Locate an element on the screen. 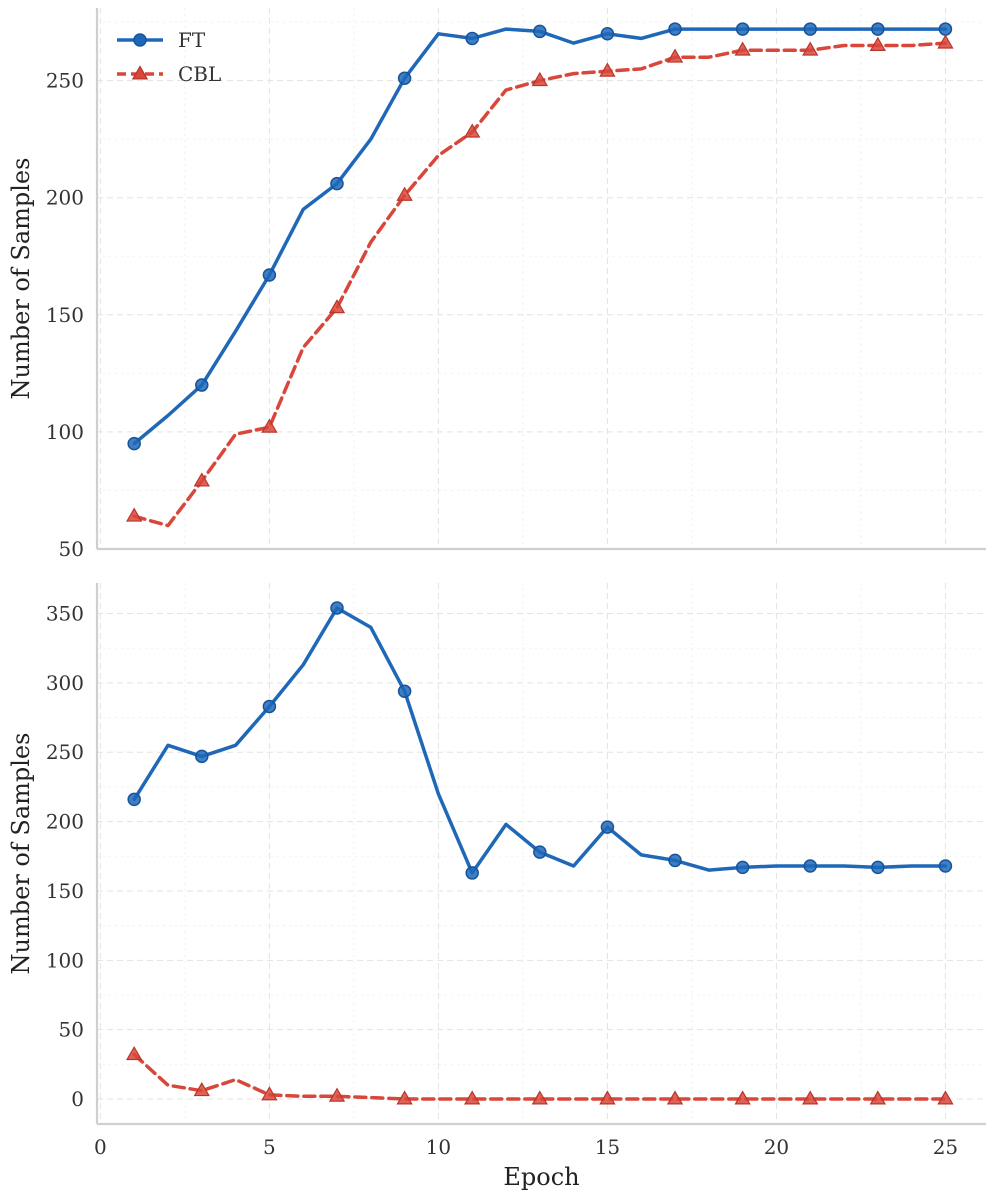 This screenshot has height=1200, width=996. x-tick-label: 0 is located at coordinates (100, 1147).